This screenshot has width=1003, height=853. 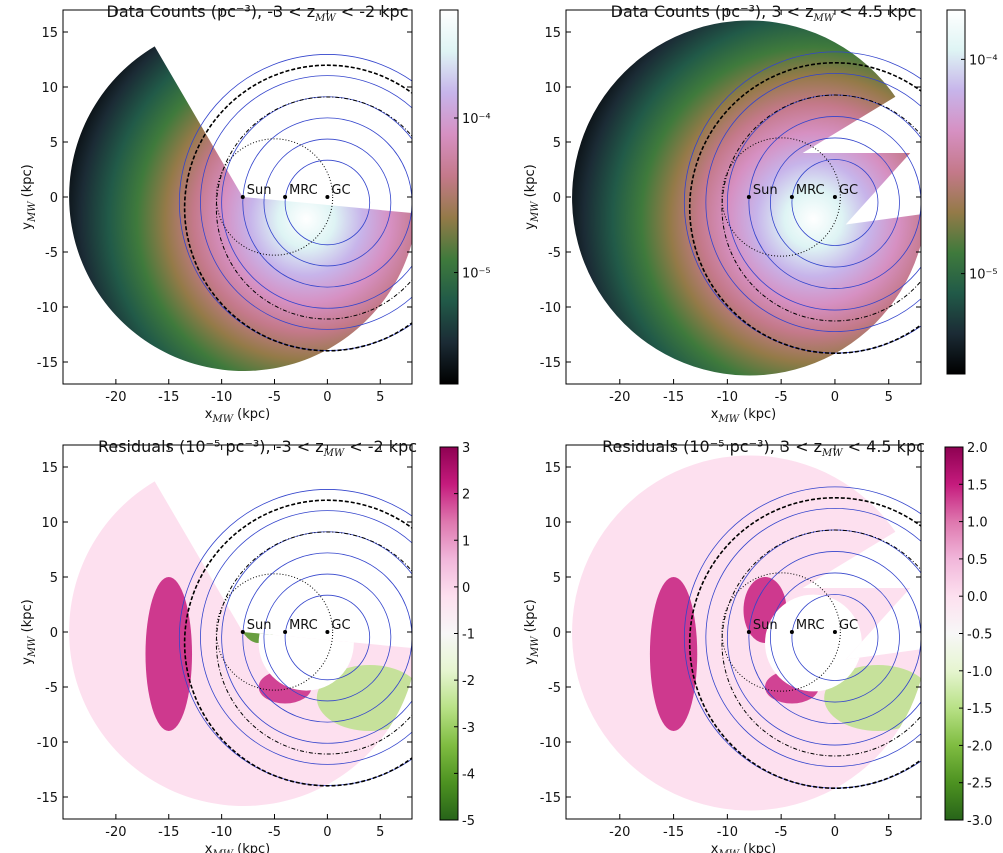 What do you see at coordinates (884, 446) in the screenshot?
I see `chart-title-part: < 4.5 kpc` at bounding box center [884, 446].